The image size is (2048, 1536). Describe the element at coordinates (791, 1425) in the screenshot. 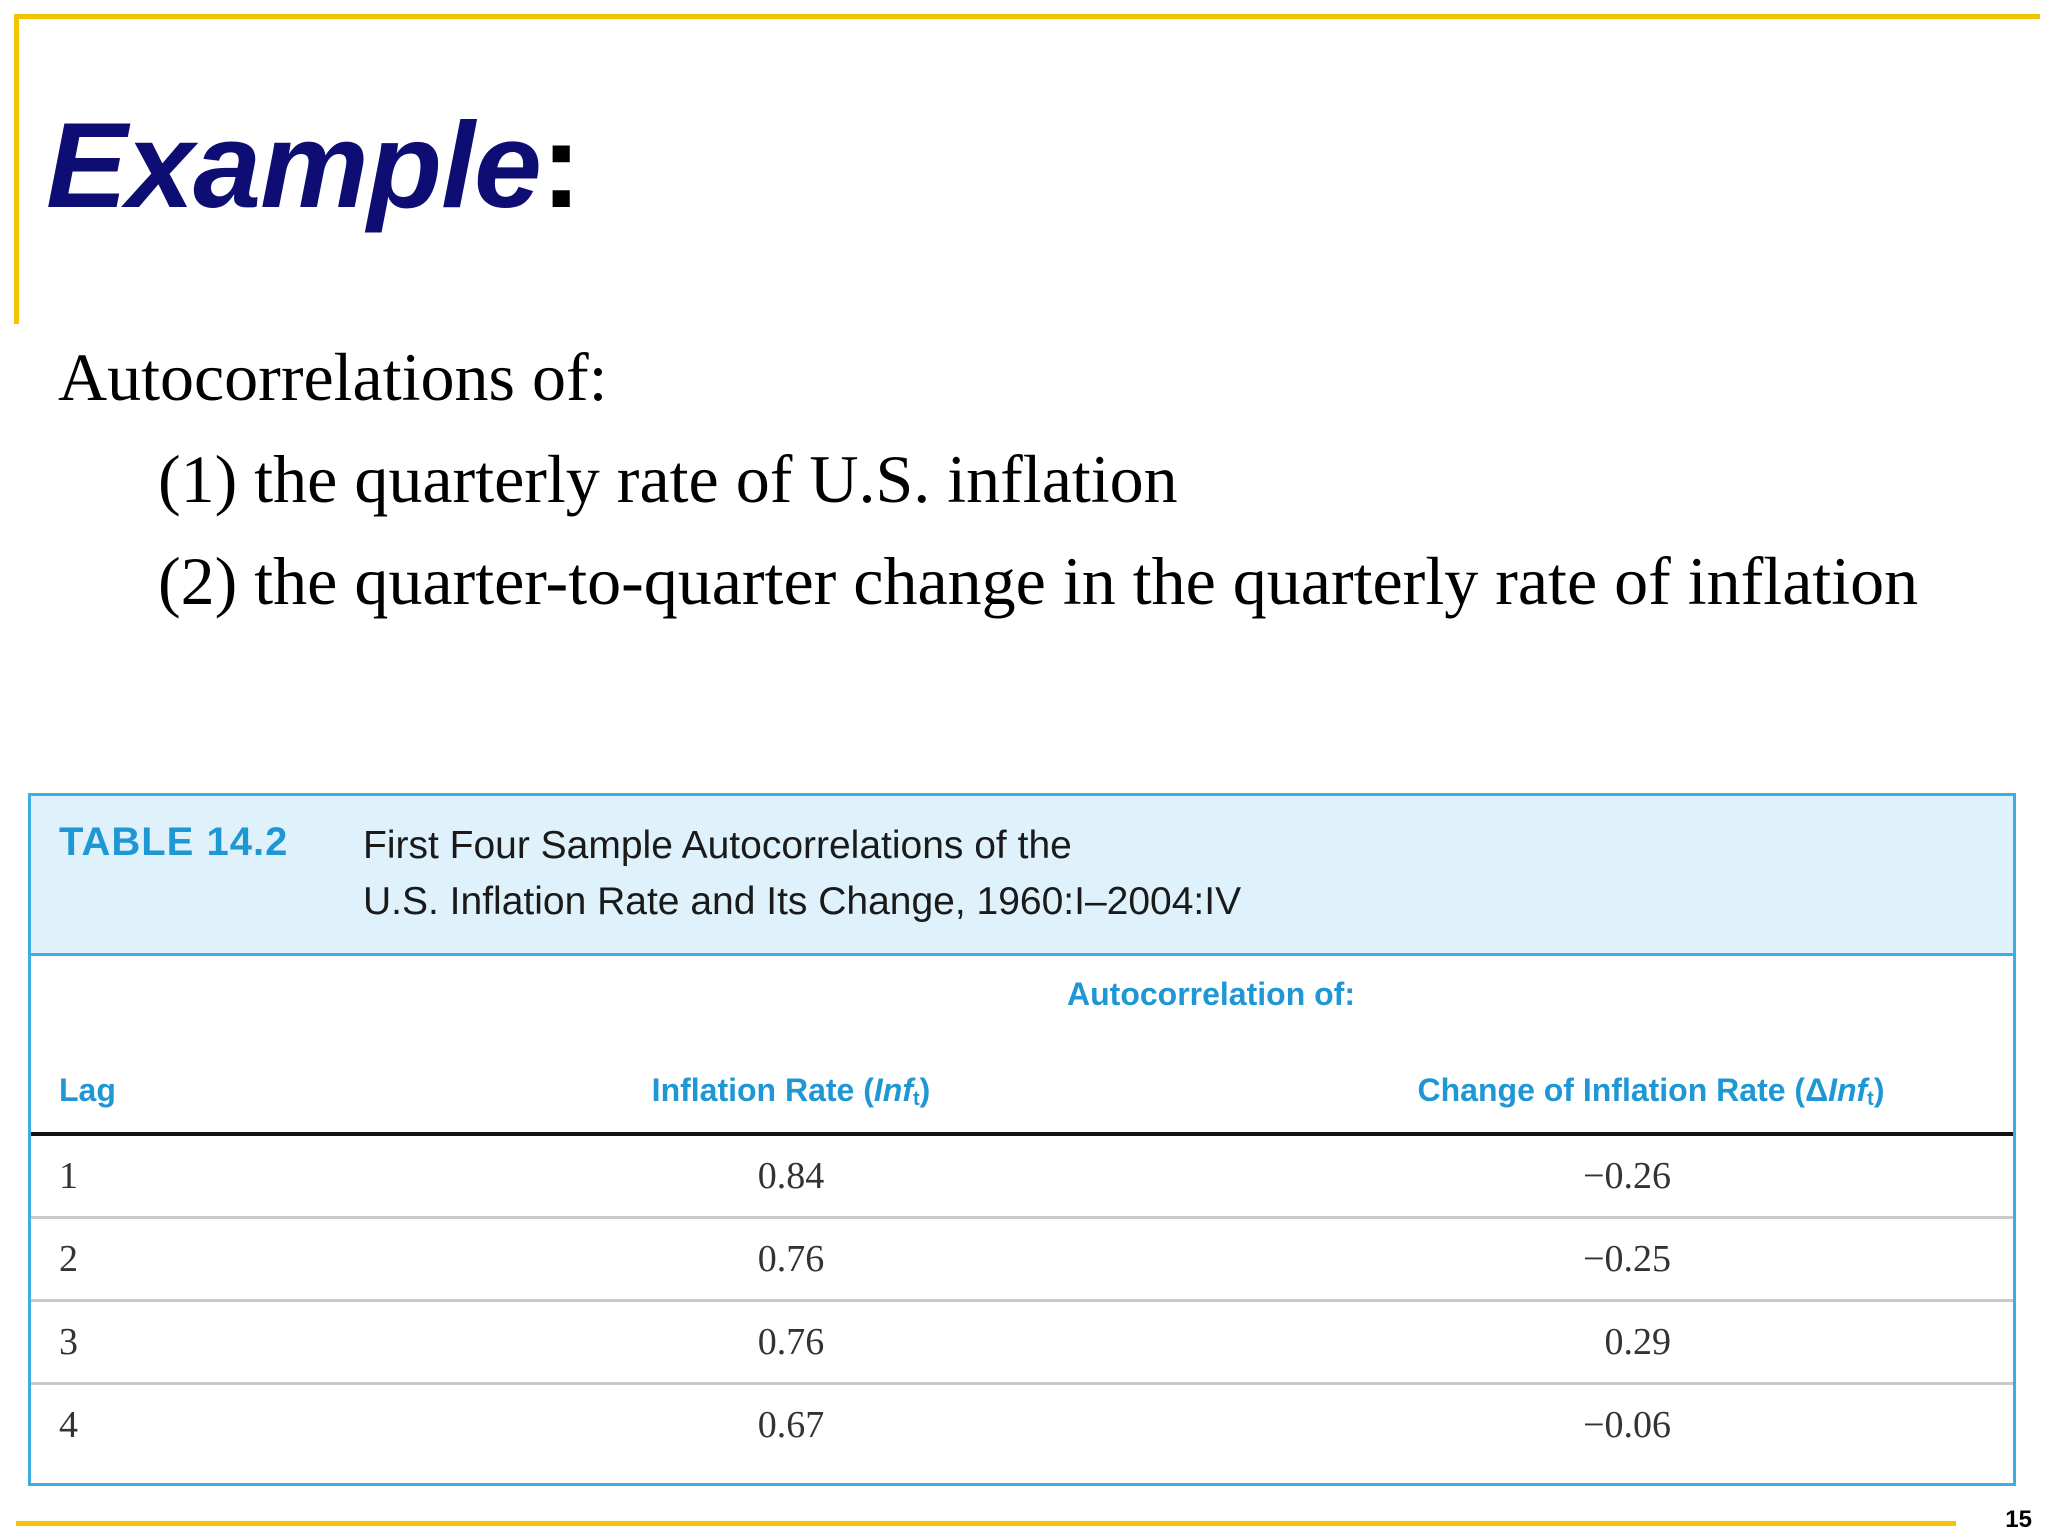

I see `cell-inflation-rate: 0.67` at that location.